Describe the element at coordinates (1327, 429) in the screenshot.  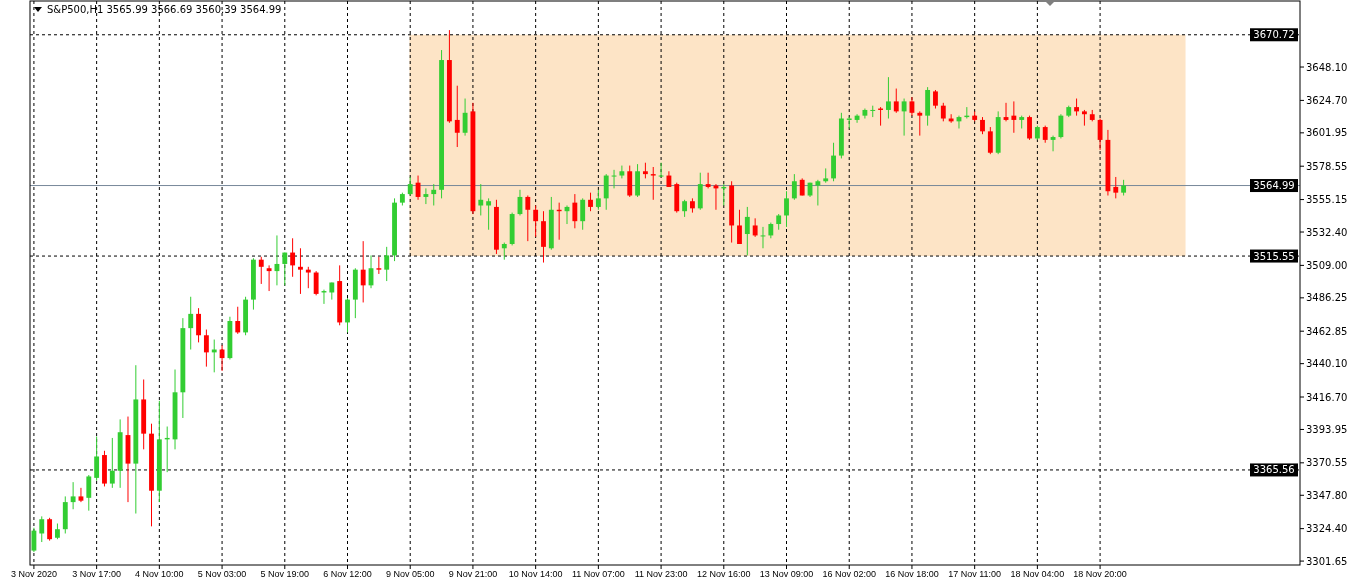
I see `y-tick-label: 3393.95` at that location.